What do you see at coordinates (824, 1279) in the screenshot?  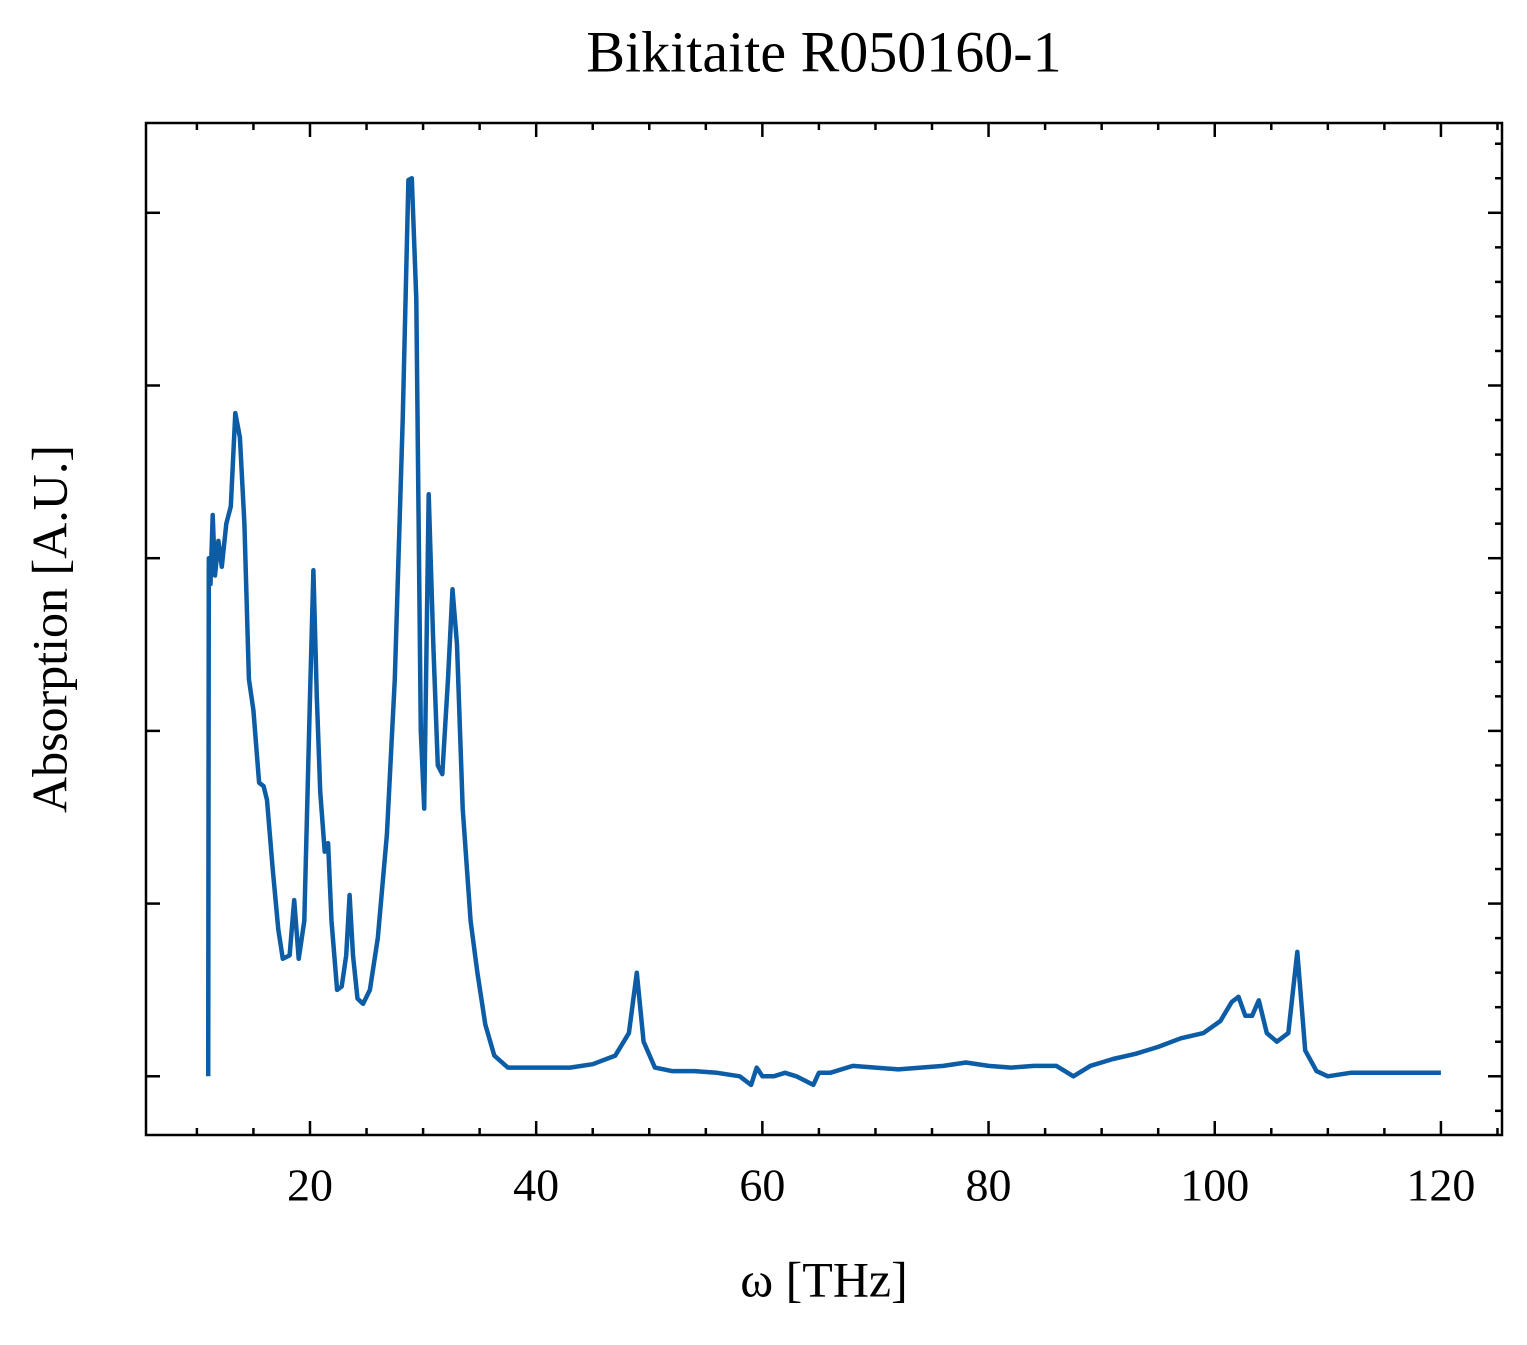 I see `x-axis-label: ω [THz]` at bounding box center [824, 1279].